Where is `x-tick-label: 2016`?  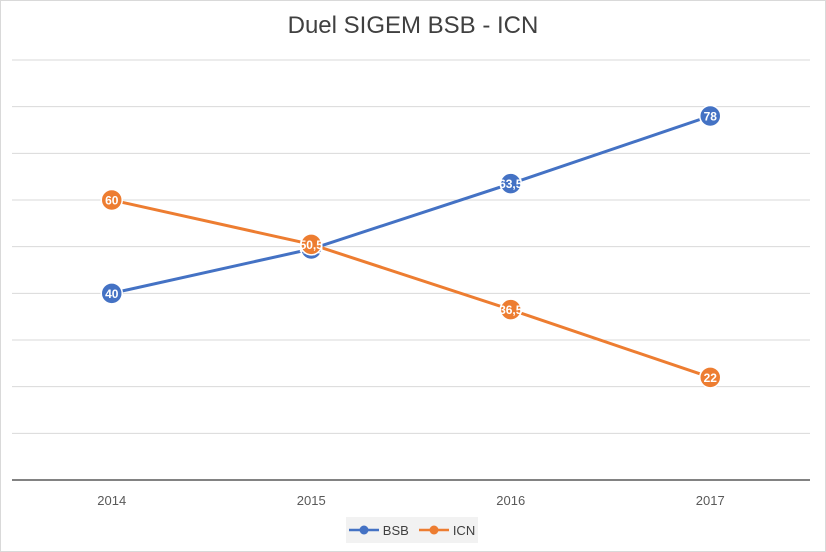 x-tick-label: 2016 is located at coordinates (510, 500).